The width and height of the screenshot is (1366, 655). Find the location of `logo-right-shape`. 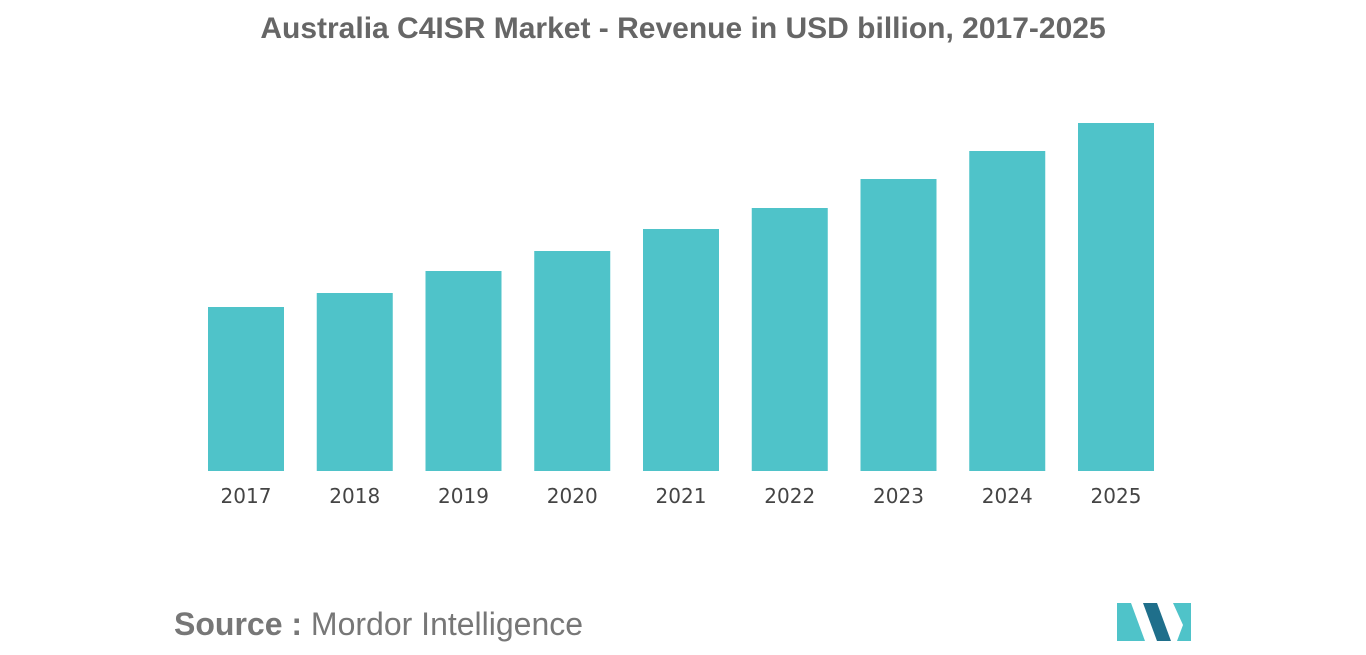

logo-right-shape is located at coordinates (1182, 622).